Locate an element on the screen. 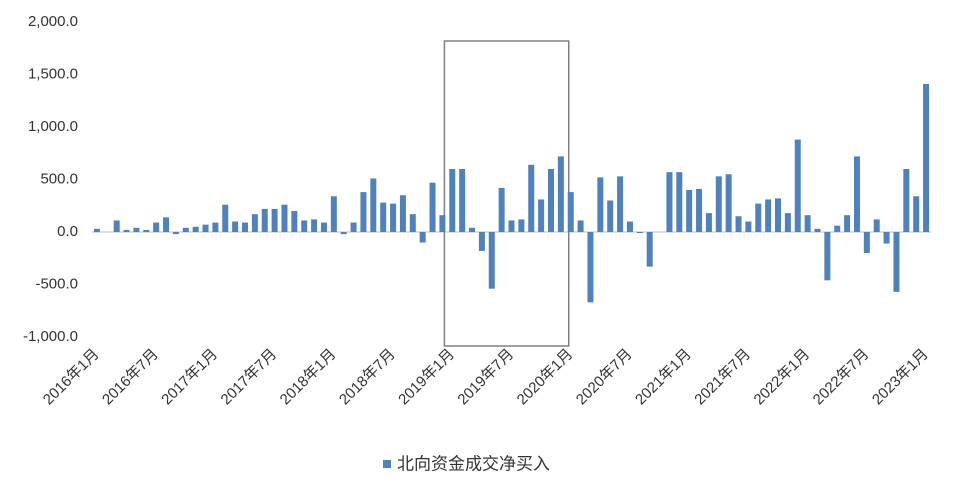 This screenshot has height=497, width=971. x-tick-label: 2021年1月 is located at coordinates (663, 377).